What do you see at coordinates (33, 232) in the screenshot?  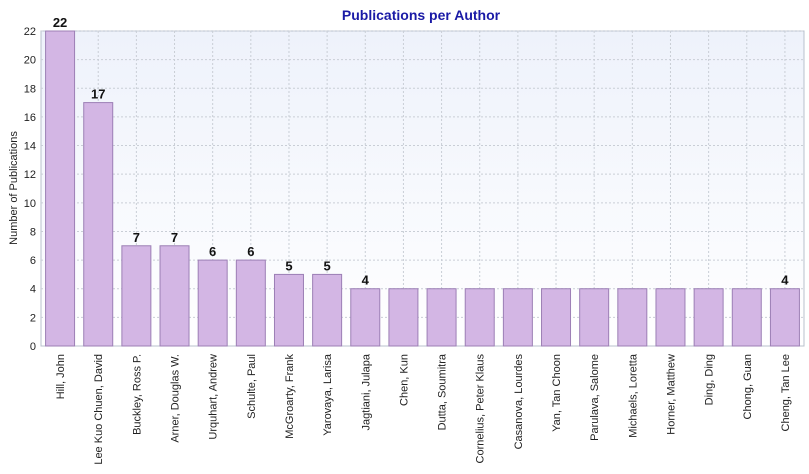 I see `y-tick-label: 8` at bounding box center [33, 232].